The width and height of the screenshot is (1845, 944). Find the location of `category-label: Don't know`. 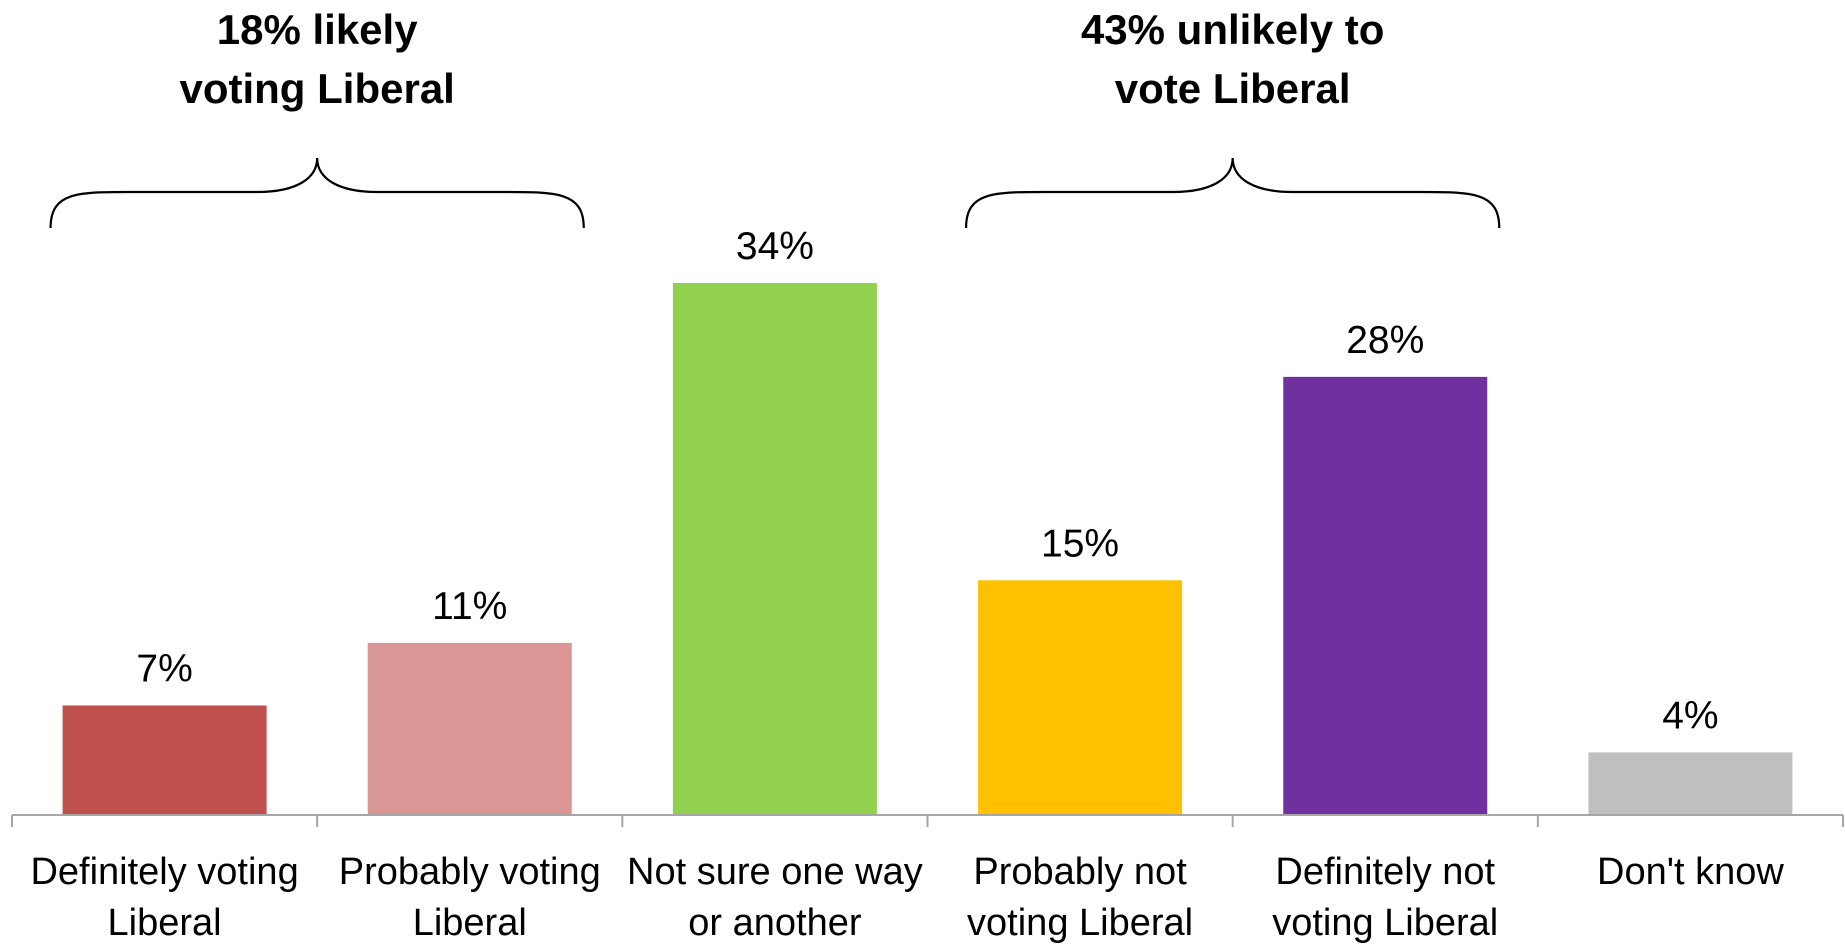

category-label: Don't know is located at coordinates (1690, 872).